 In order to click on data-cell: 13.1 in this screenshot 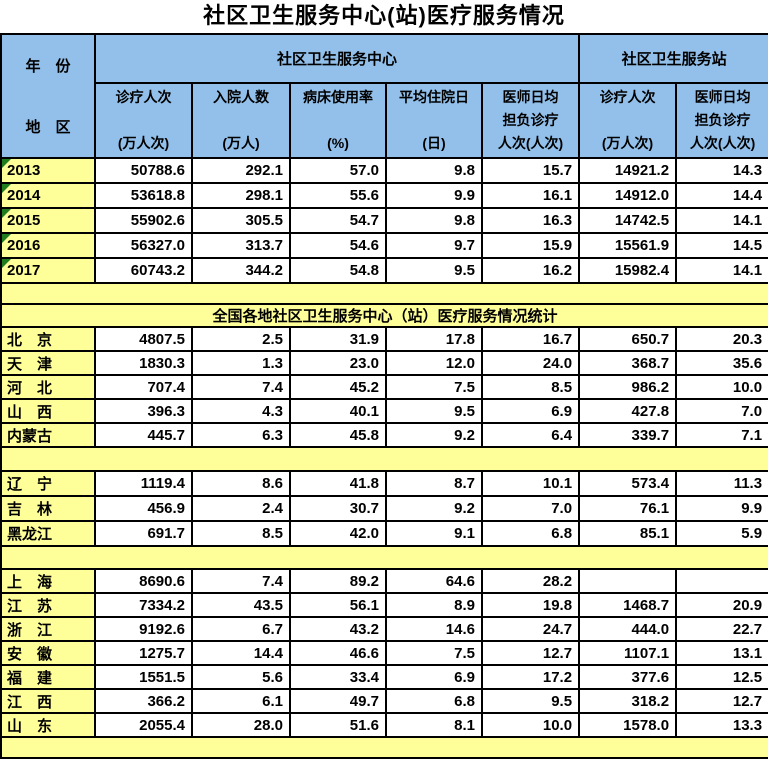, I will do `click(721, 653)`.